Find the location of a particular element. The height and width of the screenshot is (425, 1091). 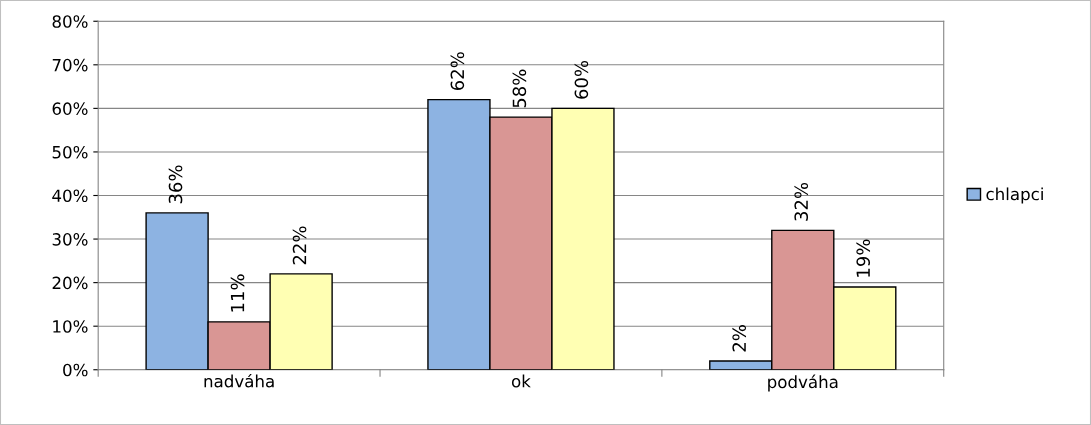

data-label: 32% is located at coordinates (801, 201).